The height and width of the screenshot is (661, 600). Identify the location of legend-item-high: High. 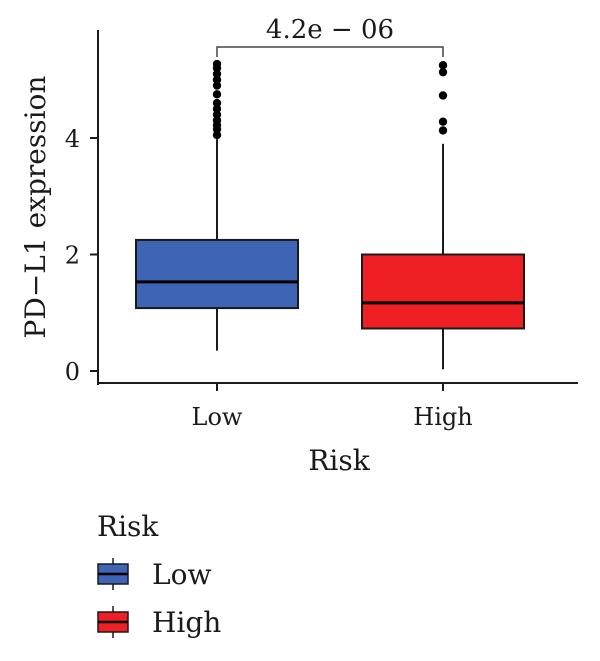
(159, 622).